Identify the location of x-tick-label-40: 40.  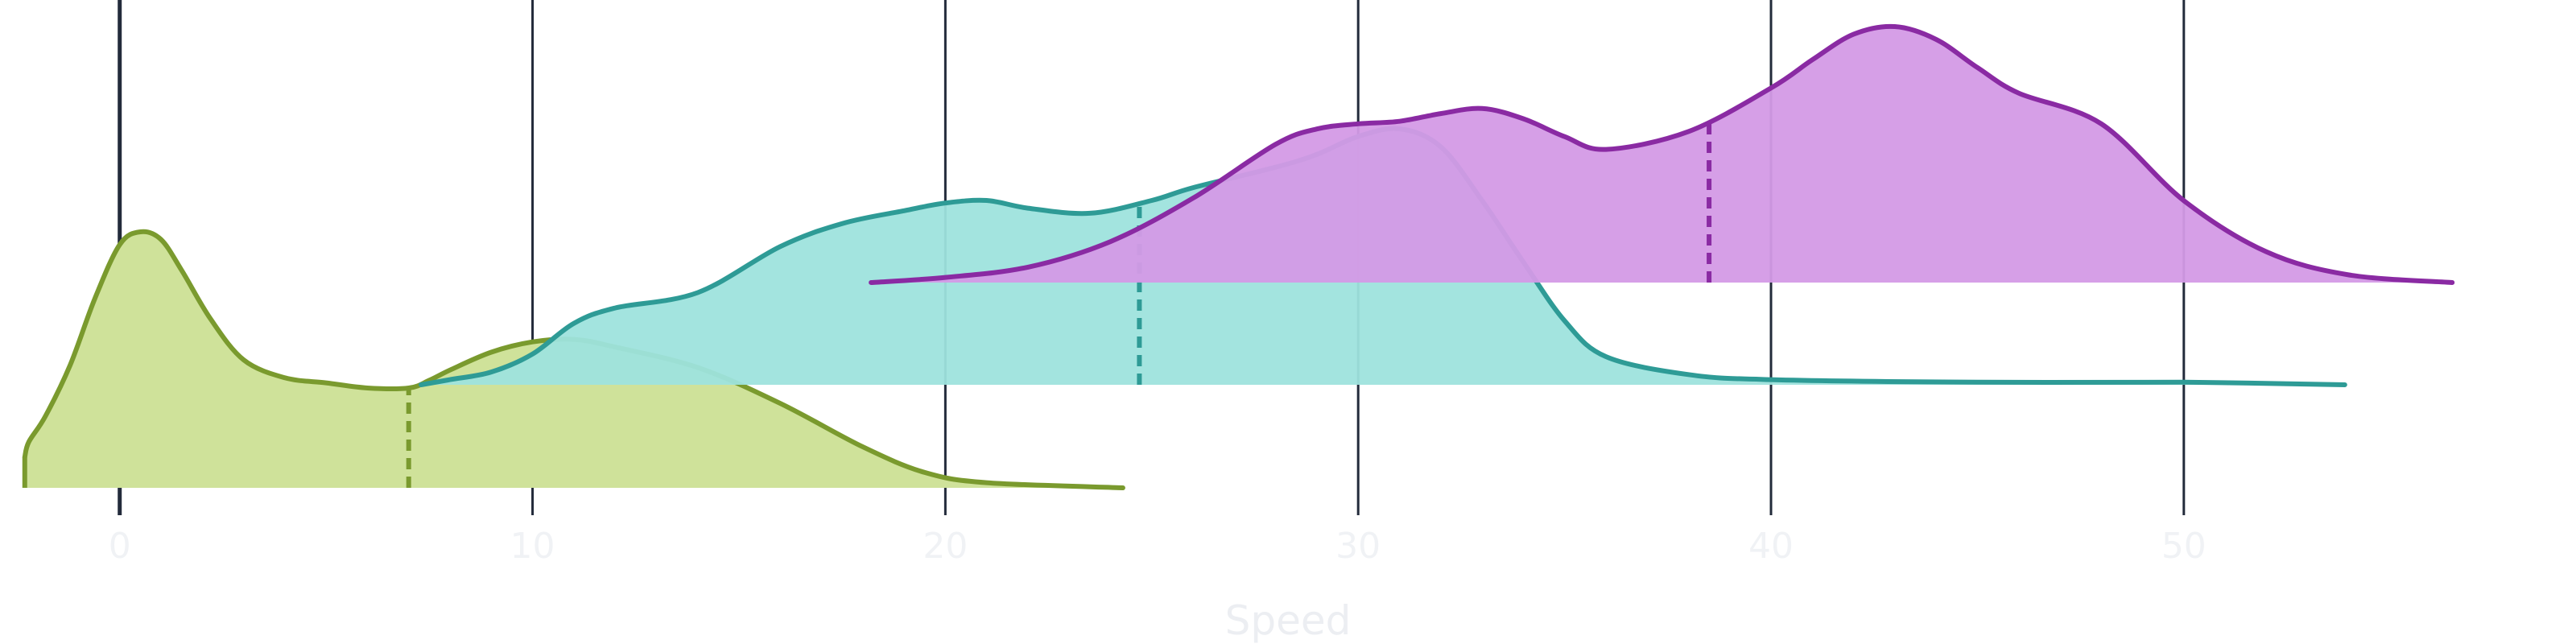
(1771, 546).